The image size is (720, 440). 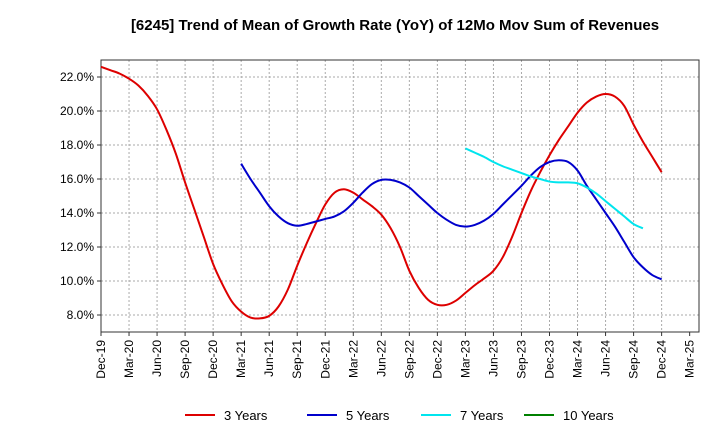 What do you see at coordinates (77, 111) in the screenshot?
I see `y-tick-label: 20.0%` at bounding box center [77, 111].